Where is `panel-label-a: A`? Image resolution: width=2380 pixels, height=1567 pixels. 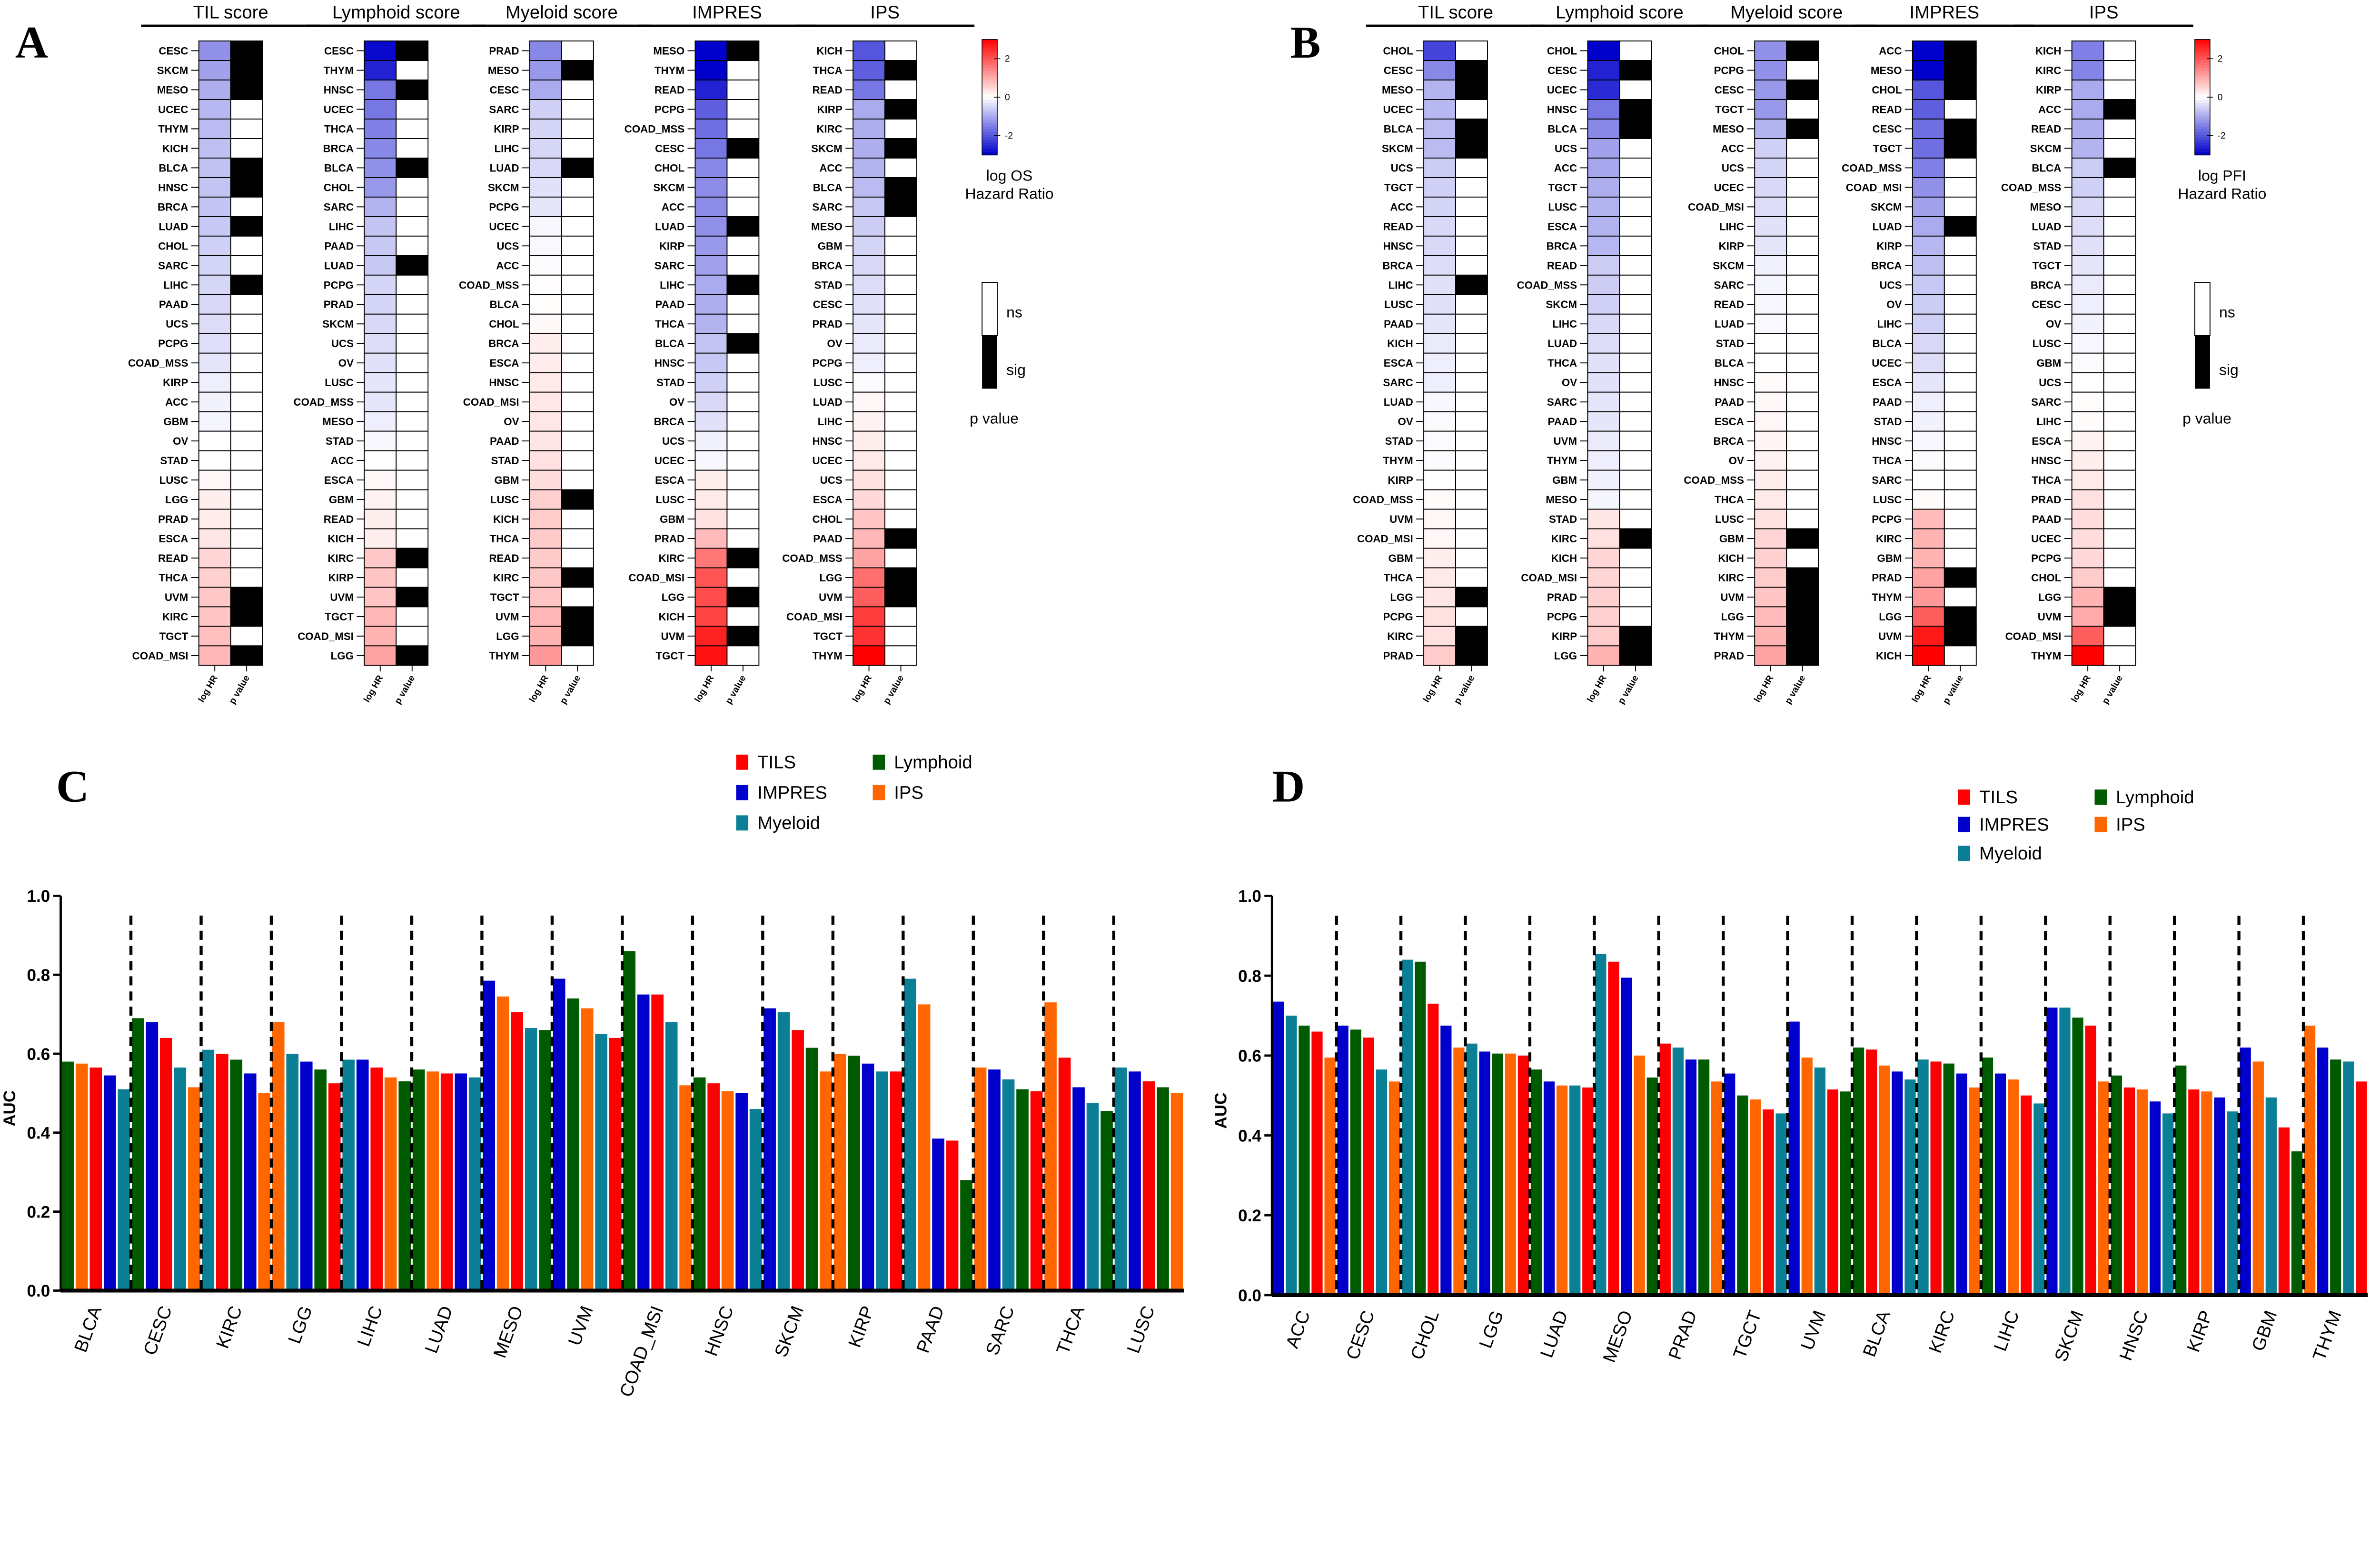 panel-label-a: A is located at coordinates (31, 42).